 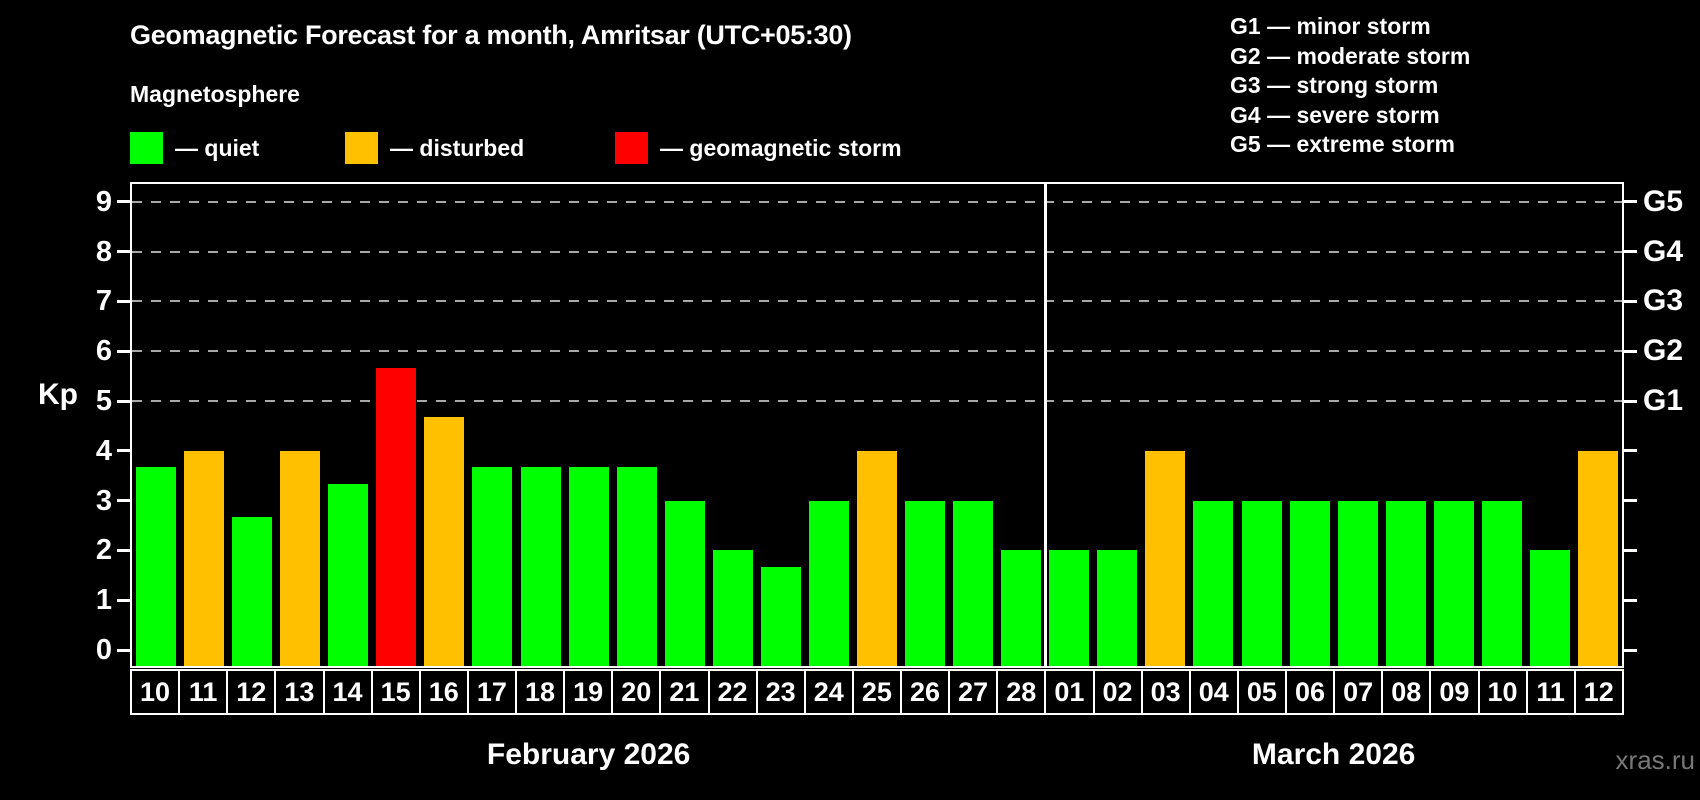 What do you see at coordinates (830, 692) in the screenshot?
I see `date-cell-24: 24` at bounding box center [830, 692].